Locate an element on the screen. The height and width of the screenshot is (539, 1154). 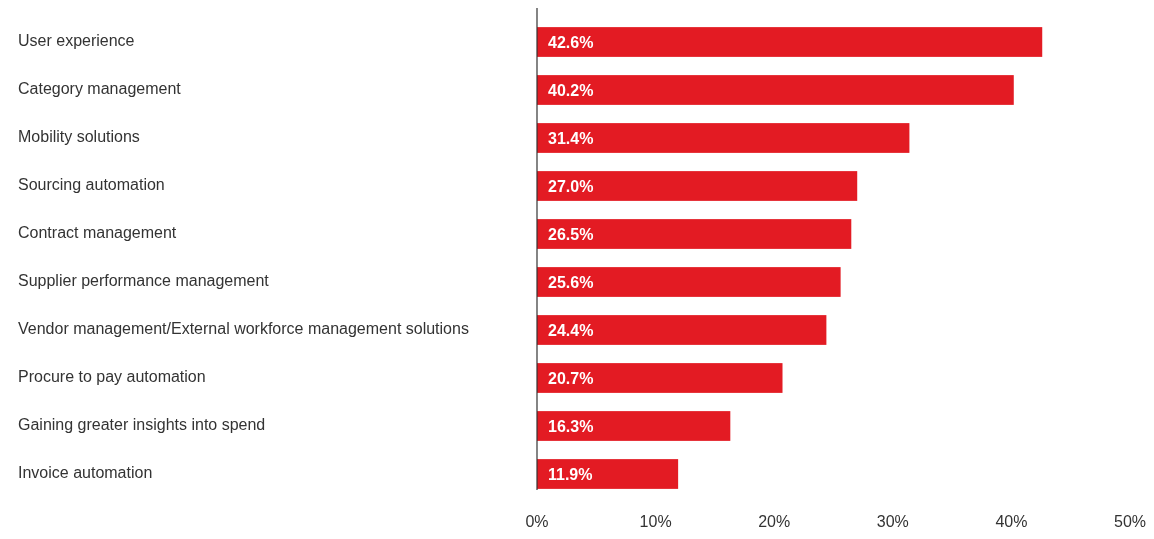
x-tick-label: 50% is located at coordinates (1130, 521).